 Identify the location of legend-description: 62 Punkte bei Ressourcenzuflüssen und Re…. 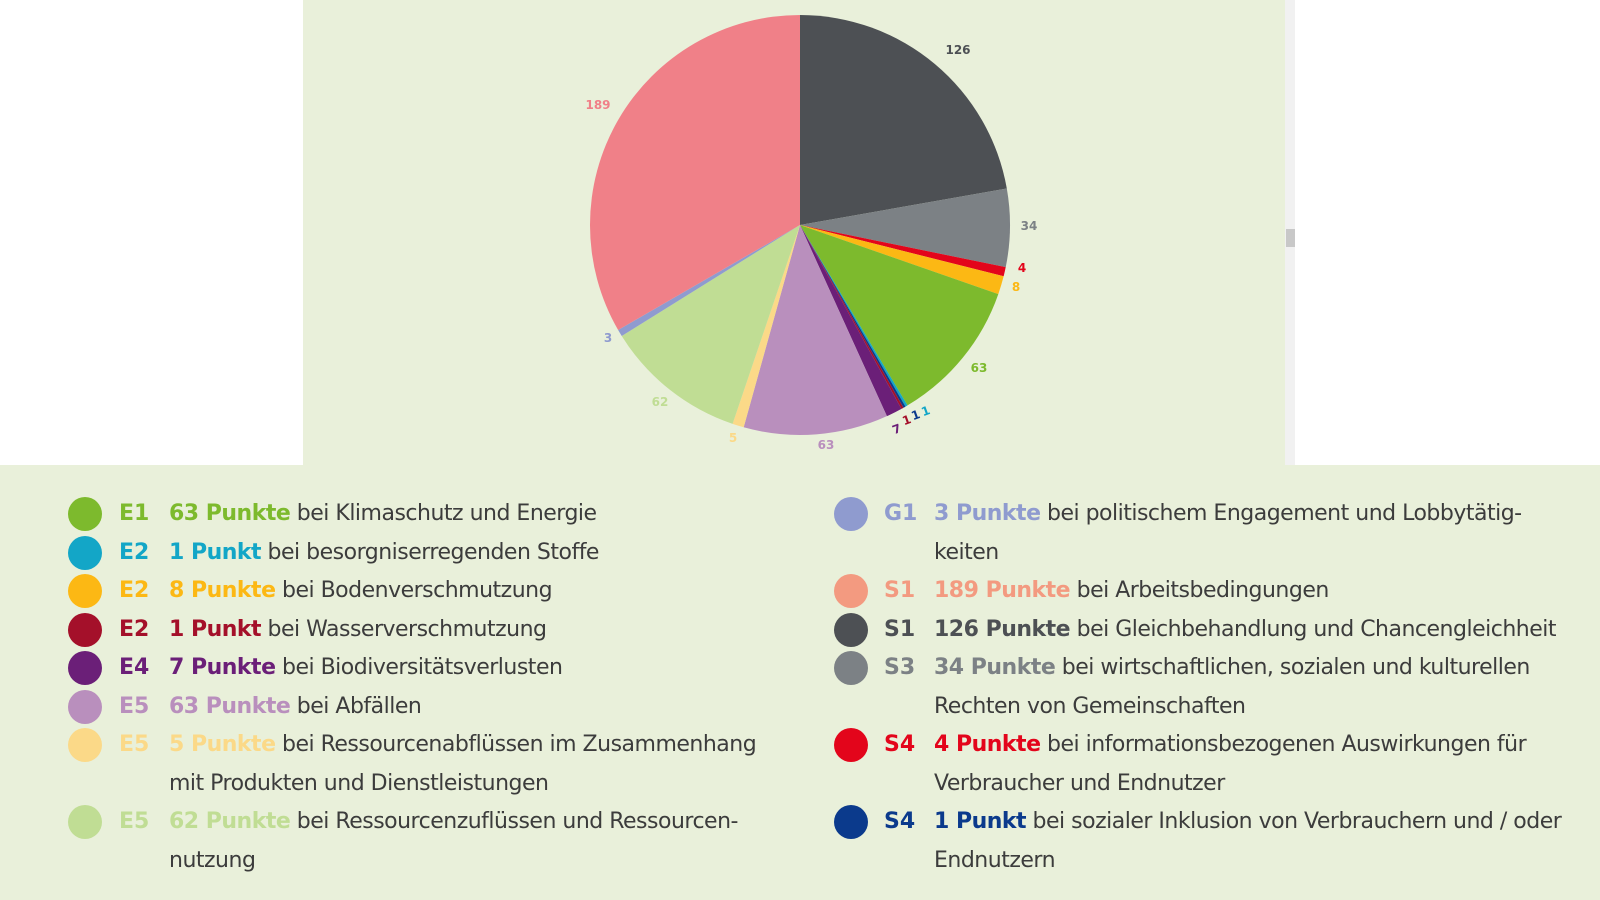
(479, 841).